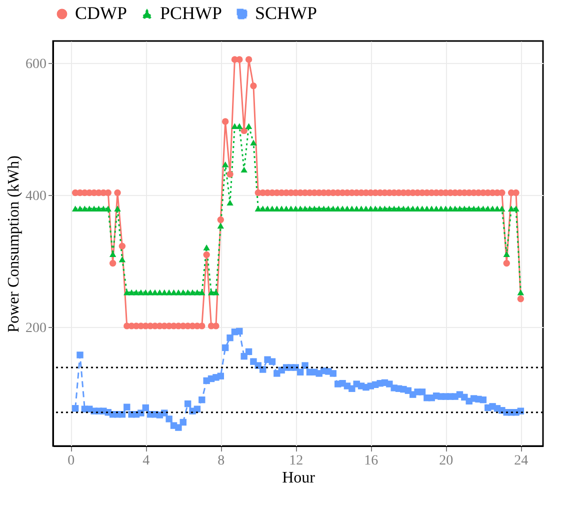 The image size is (576, 521). Describe the element at coordinates (286, 13) in the screenshot. I see `legend-label: SCHWP` at that location.